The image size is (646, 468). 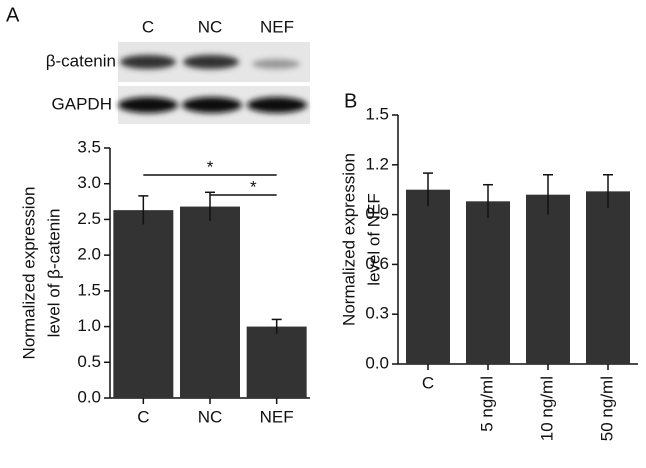 I want to click on y-tick-label: 1.2, so click(x=377, y=163).